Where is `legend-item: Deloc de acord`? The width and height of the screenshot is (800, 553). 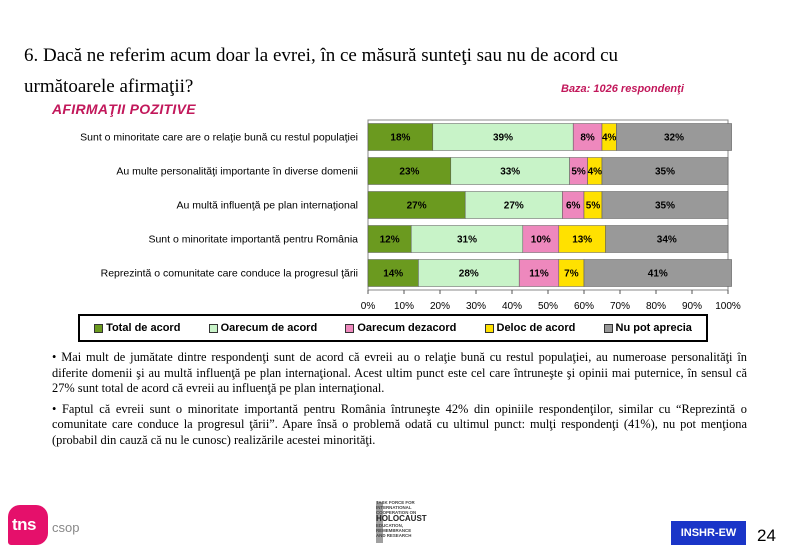
legend-item: Deloc de acord is located at coordinates (530, 328).